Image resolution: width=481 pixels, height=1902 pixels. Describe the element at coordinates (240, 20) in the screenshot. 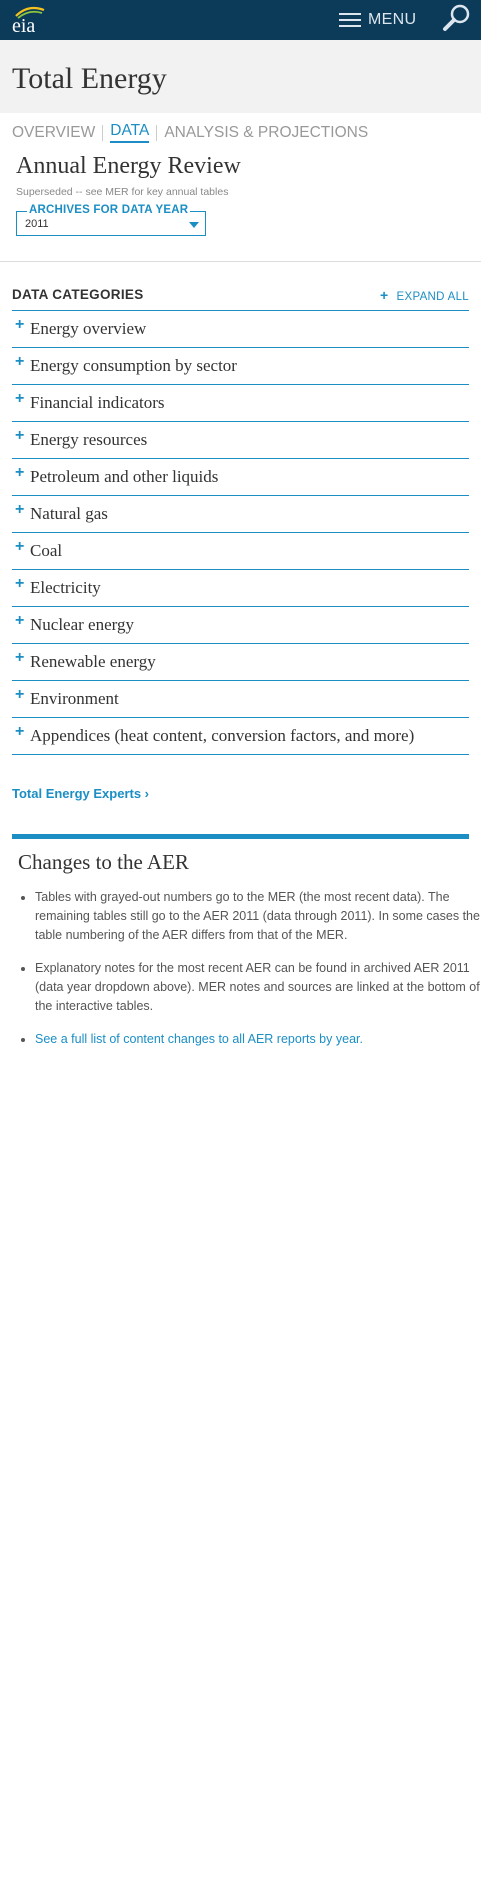

I see `top-navigation-bar: eia MENU` at that location.